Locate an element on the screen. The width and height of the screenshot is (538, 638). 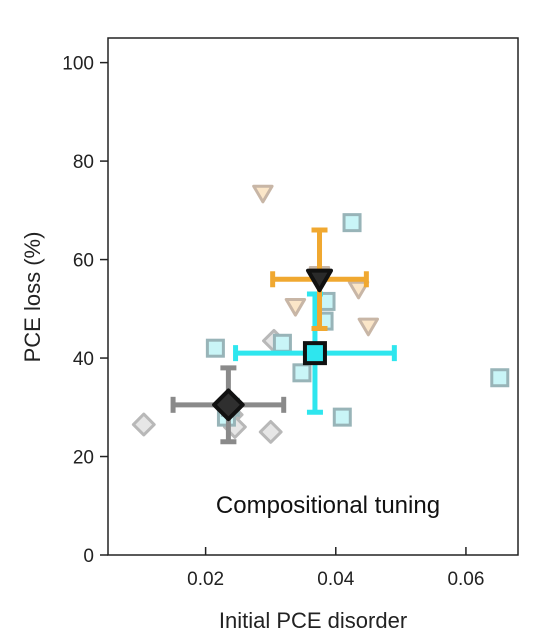
mean-marker-triangle-down is located at coordinates (320, 280).